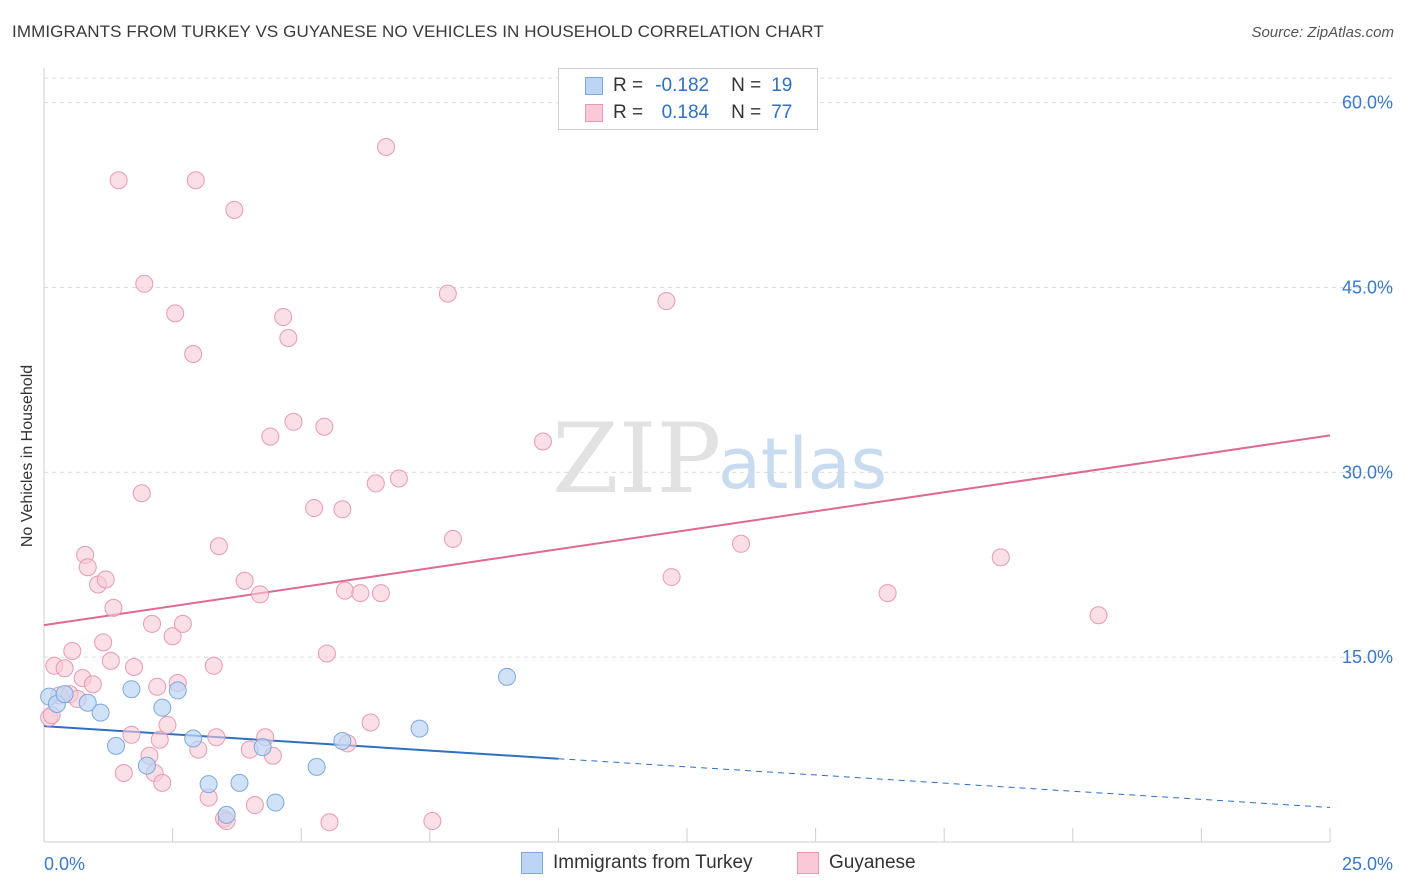 The image size is (1406, 892). What do you see at coordinates (64, 864) in the screenshot?
I see `x-tick-label-min: 0.0%` at bounding box center [64, 864].